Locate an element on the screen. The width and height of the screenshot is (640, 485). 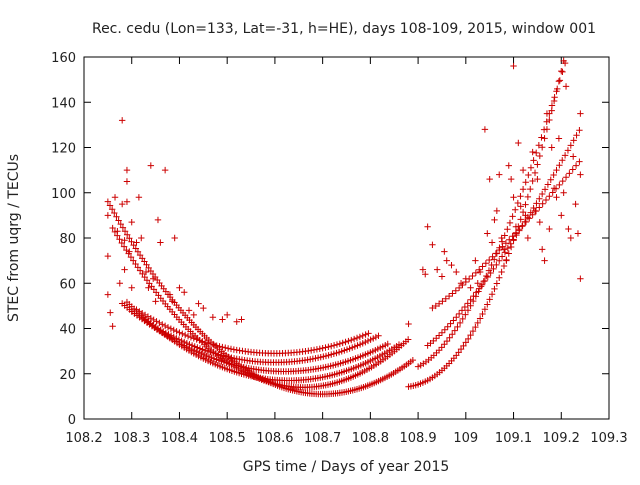
y-axis-label: STEC from uqrg / TECUs is located at coordinates (14, 238).